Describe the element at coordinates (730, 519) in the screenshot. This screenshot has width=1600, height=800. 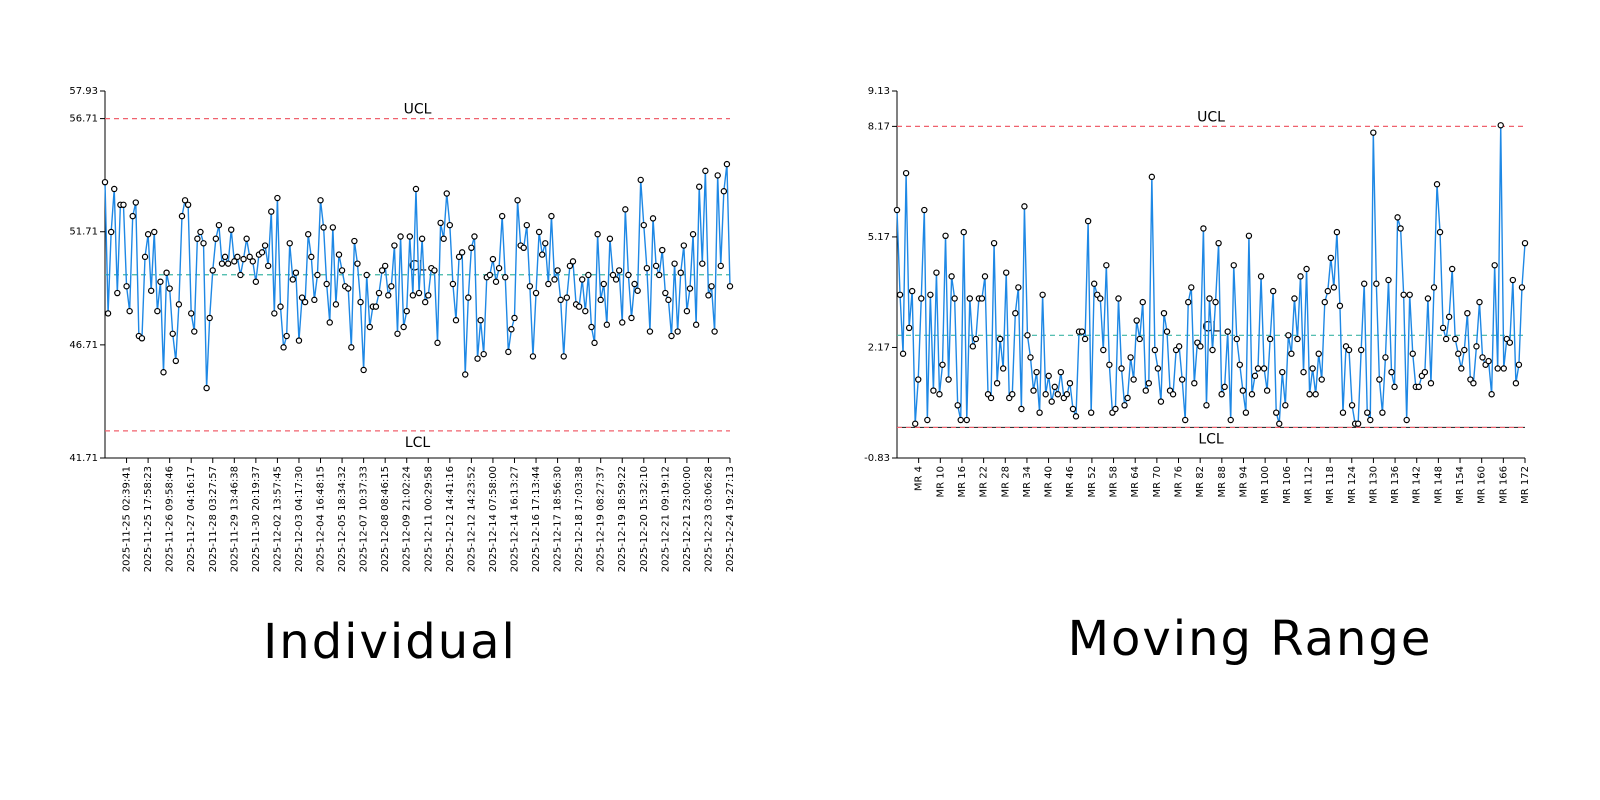
I see `x-tick-label: 2025-12-24 19:27:13` at that location.